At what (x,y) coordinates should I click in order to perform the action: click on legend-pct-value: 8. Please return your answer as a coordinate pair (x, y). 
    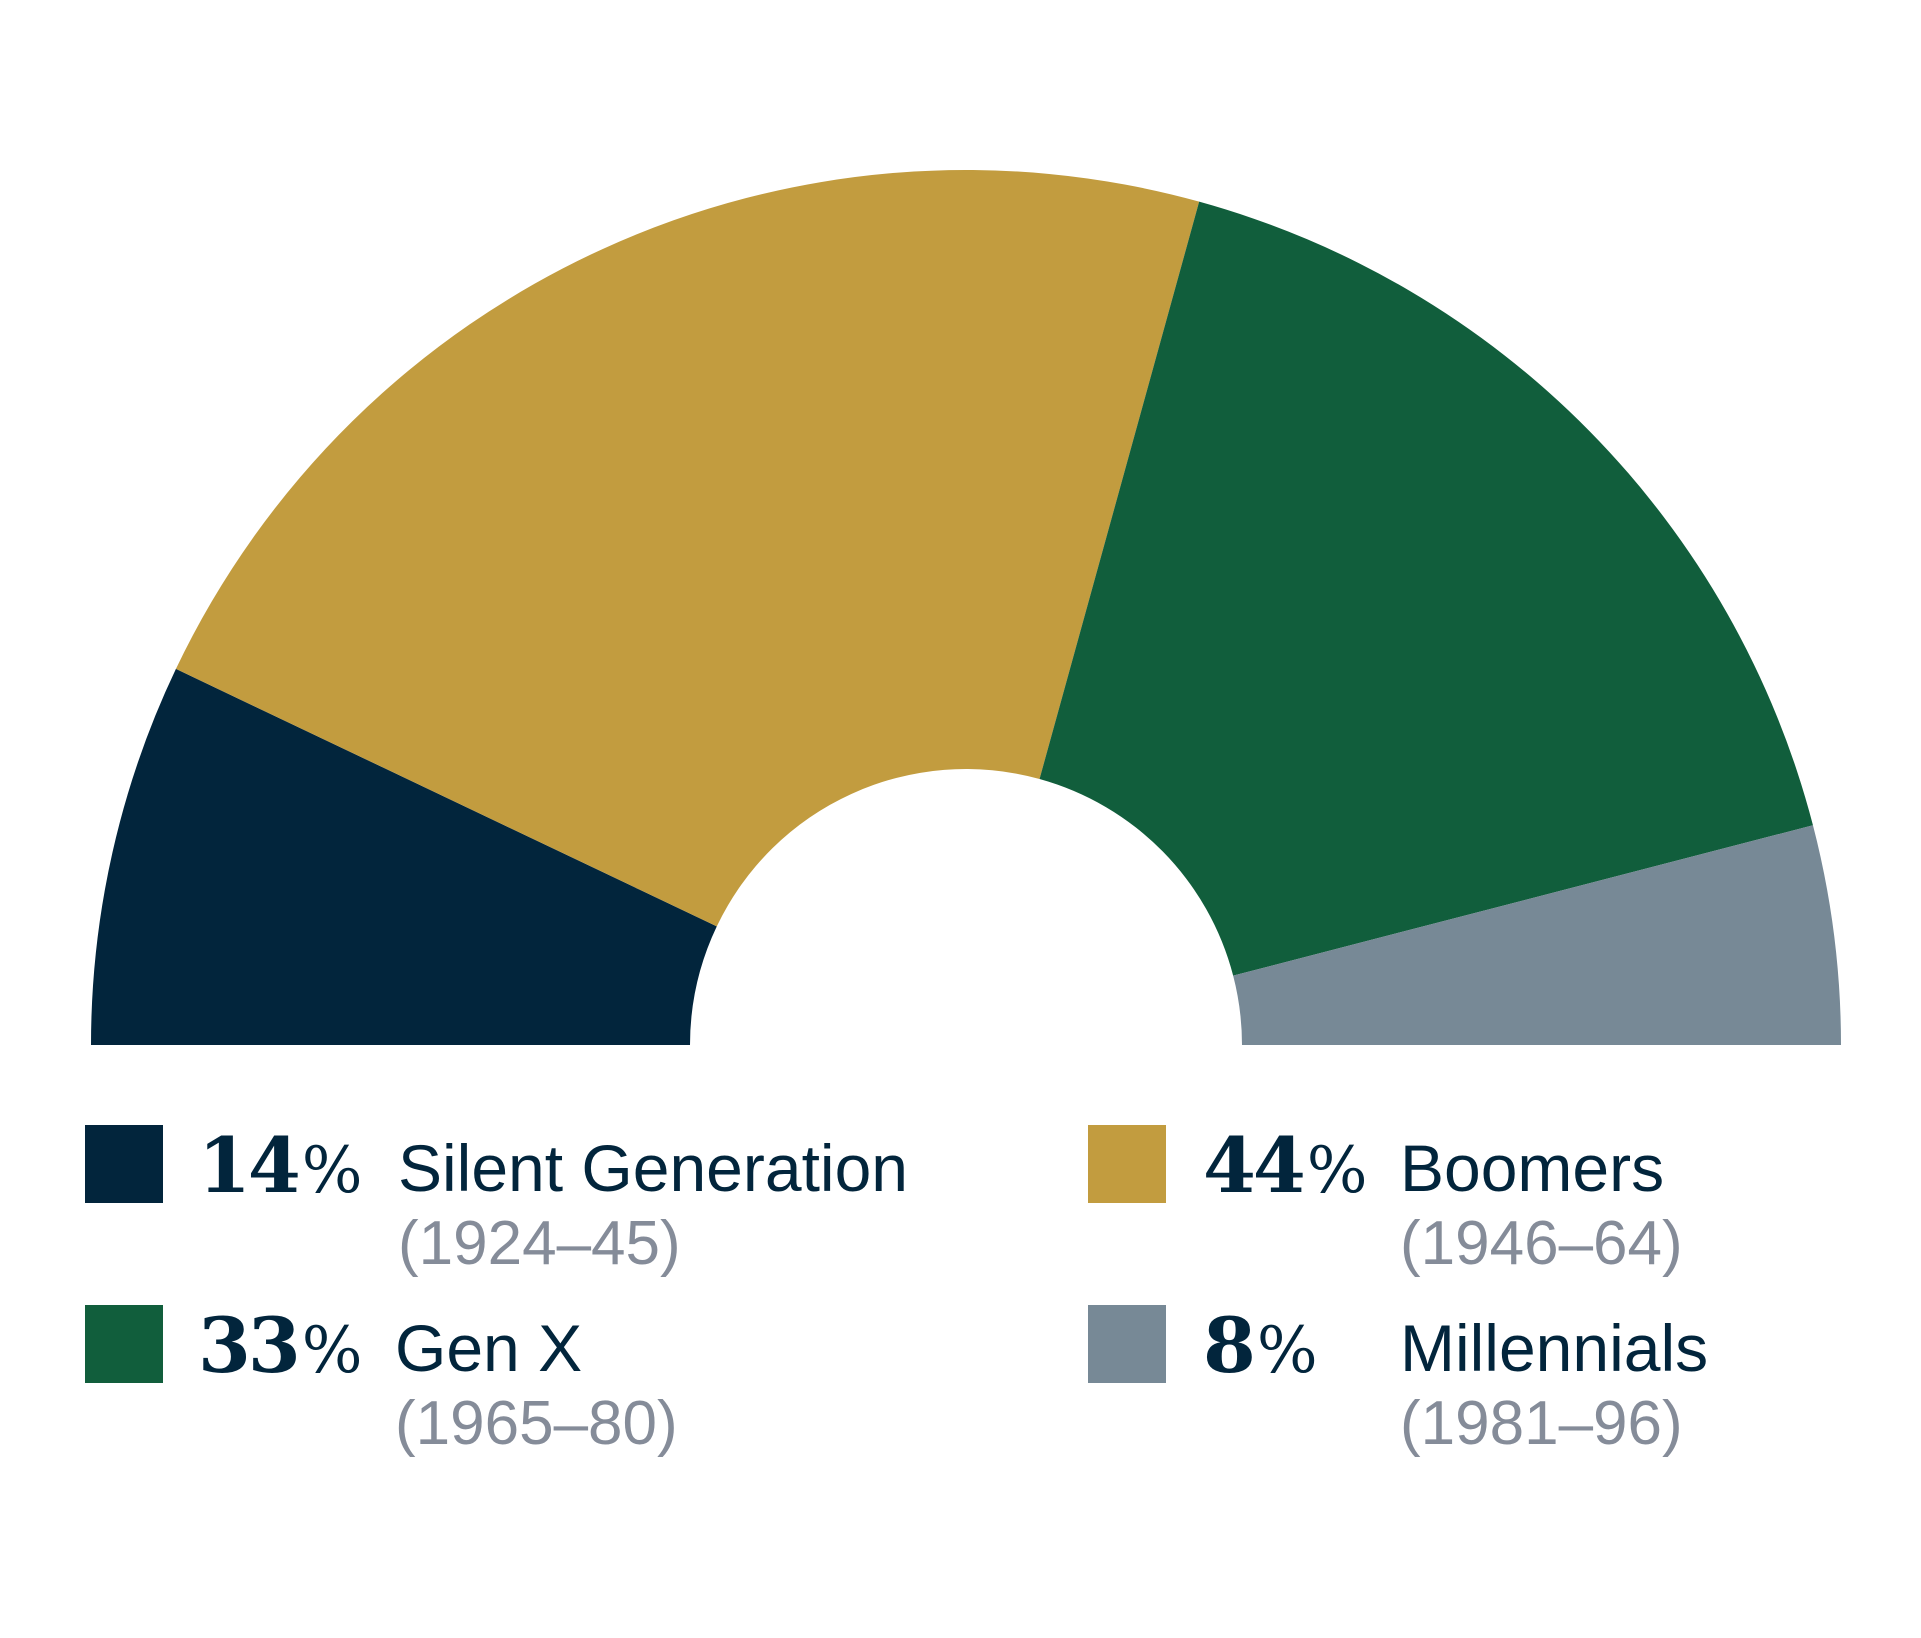
    Looking at the image, I should click on (1229, 1345).